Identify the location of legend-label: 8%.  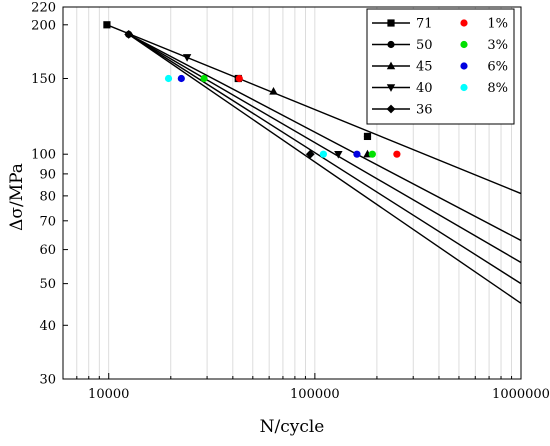
(497, 88).